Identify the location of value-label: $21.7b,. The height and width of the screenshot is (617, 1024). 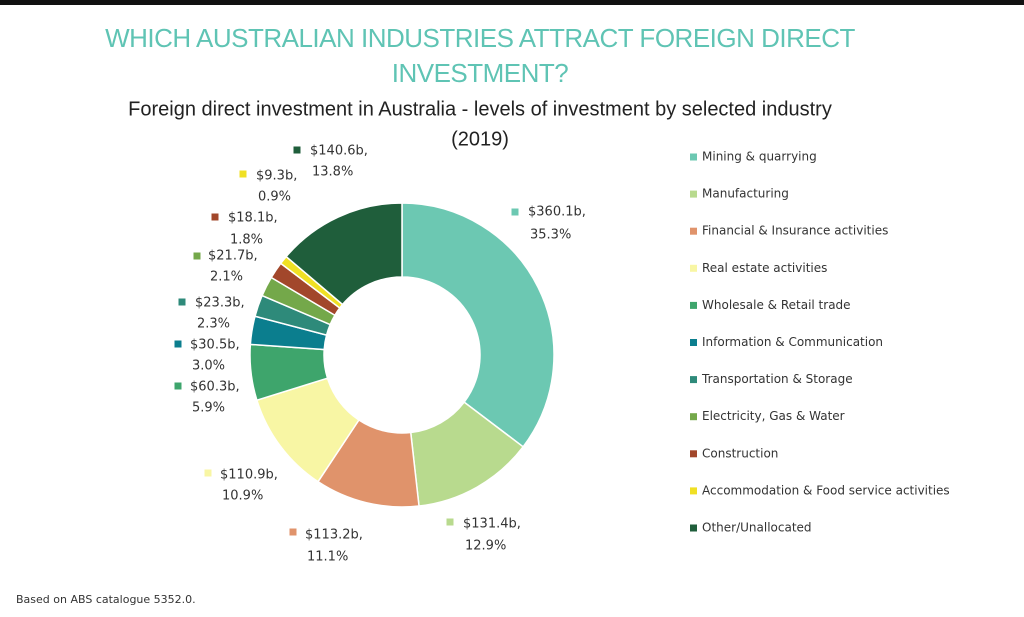
(233, 256).